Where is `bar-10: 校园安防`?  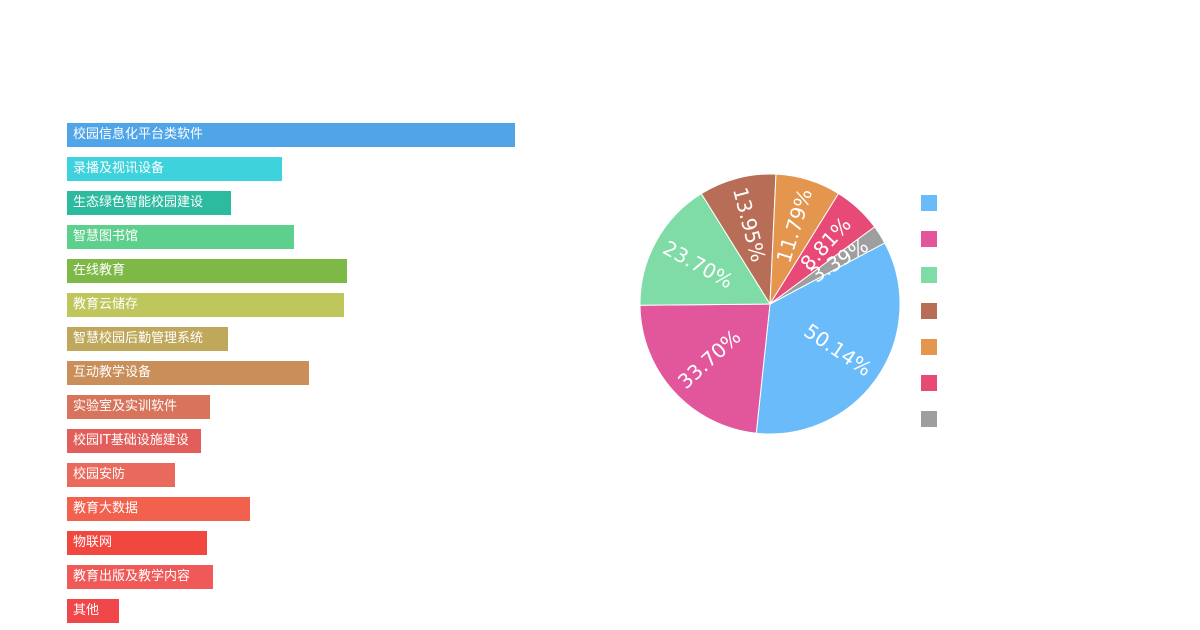
bar-10: 校园安防 is located at coordinates (121, 475).